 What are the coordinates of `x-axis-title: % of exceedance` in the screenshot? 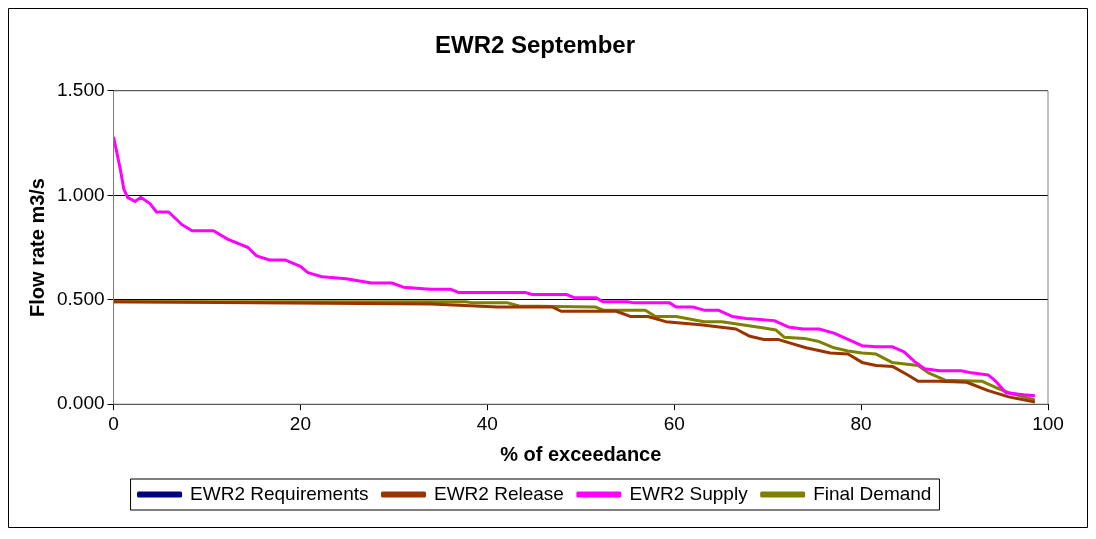 It's located at (581, 453).